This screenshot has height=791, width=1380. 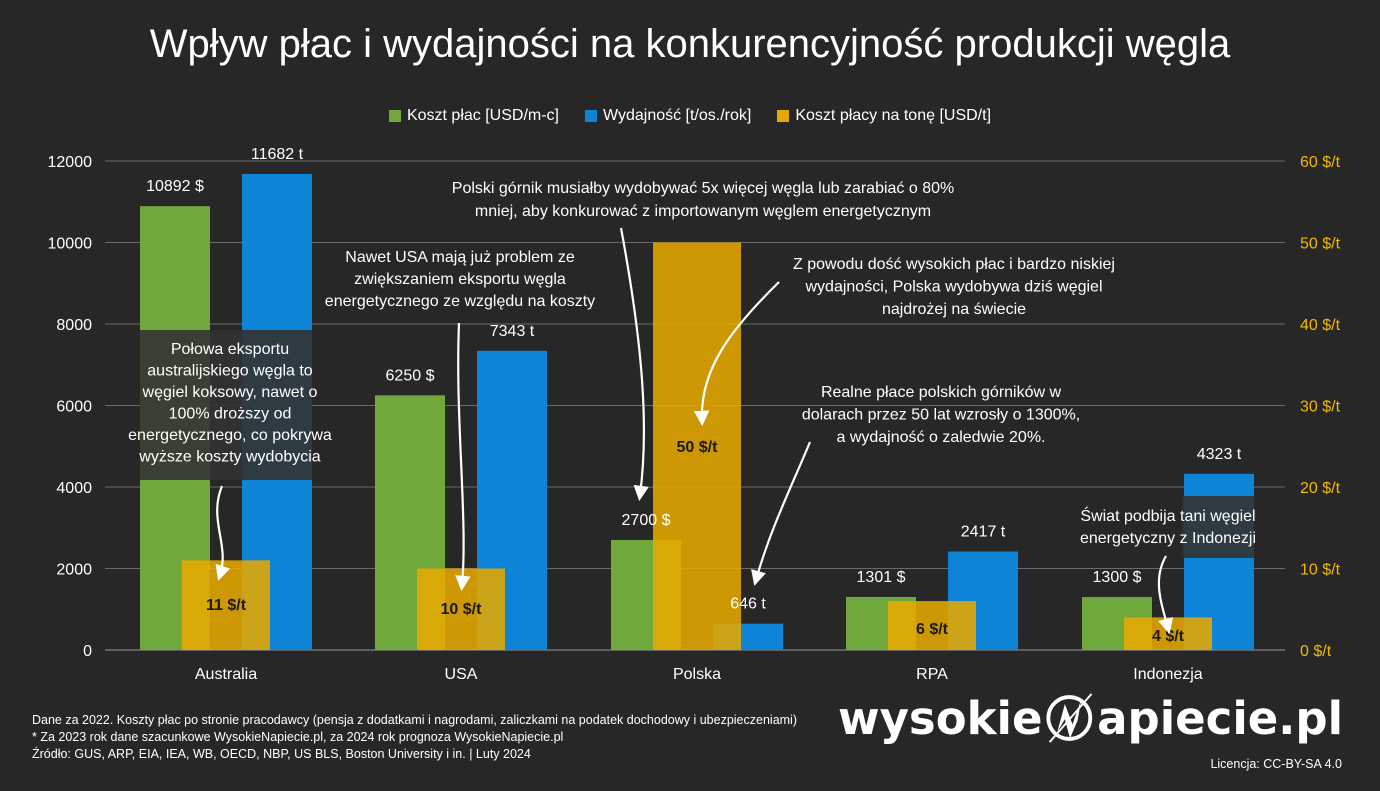 What do you see at coordinates (591, 116) in the screenshot?
I see `legend-swatch-productivity` at bounding box center [591, 116].